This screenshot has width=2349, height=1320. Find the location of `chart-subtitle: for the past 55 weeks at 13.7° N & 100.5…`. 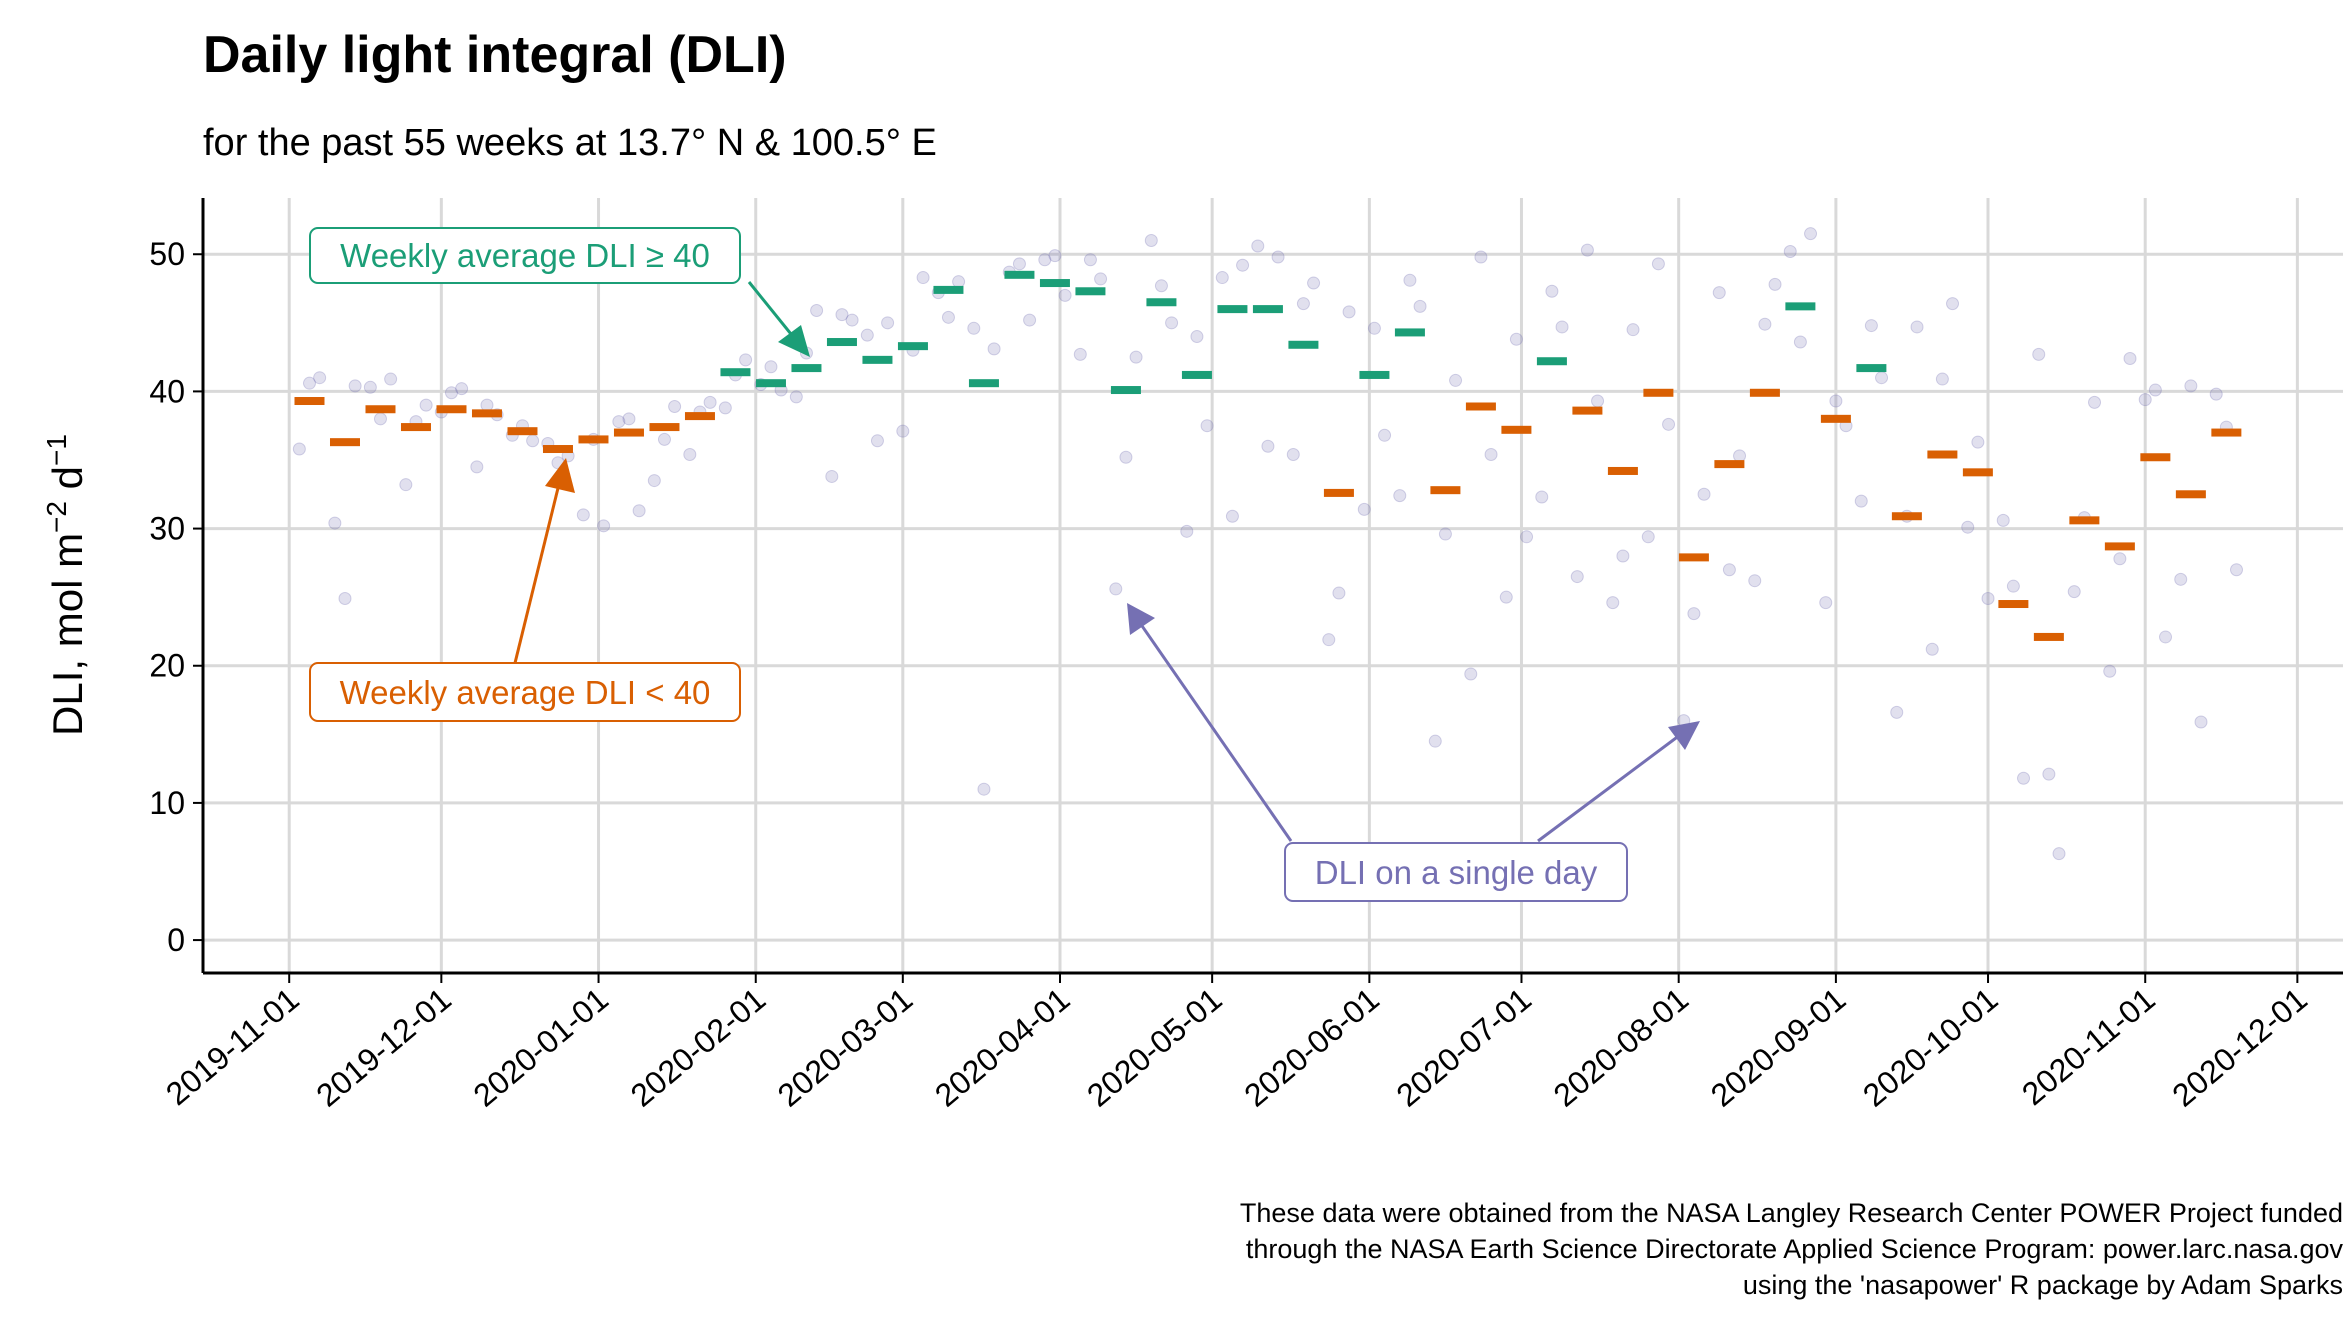

chart-subtitle: for the past 55 weeks at 13.7° N & 100.5… is located at coordinates (570, 143).